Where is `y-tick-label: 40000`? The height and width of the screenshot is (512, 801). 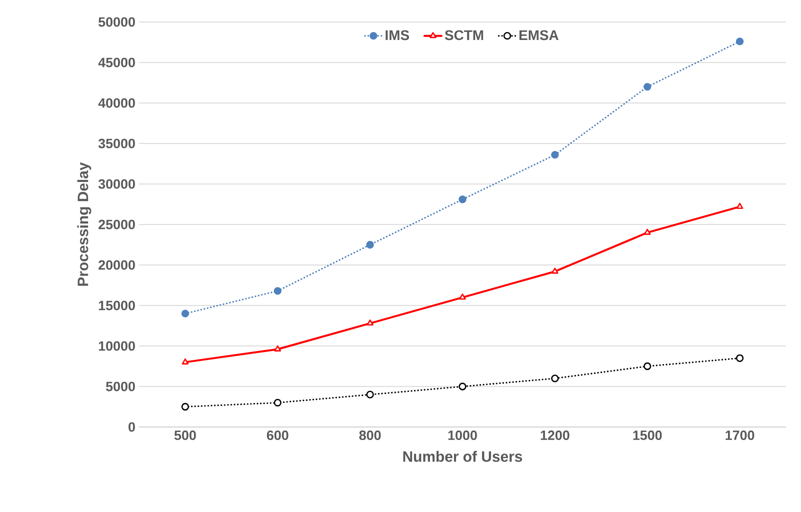
y-tick-label: 40000 is located at coordinates (116, 103).